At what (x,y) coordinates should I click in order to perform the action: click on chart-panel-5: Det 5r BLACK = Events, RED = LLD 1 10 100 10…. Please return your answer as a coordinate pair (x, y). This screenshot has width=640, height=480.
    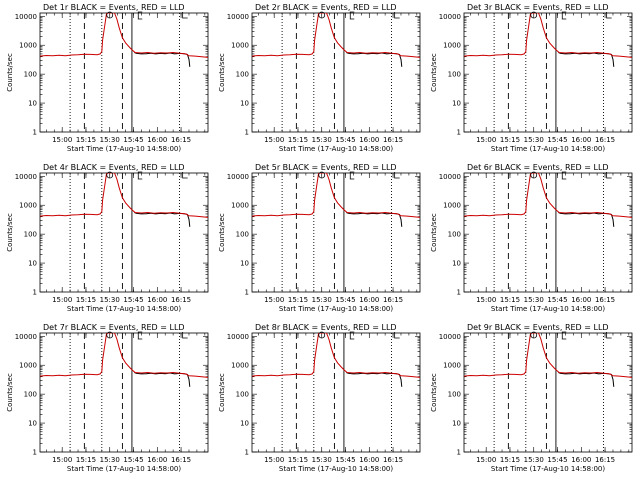
    Looking at the image, I should click on (319, 238).